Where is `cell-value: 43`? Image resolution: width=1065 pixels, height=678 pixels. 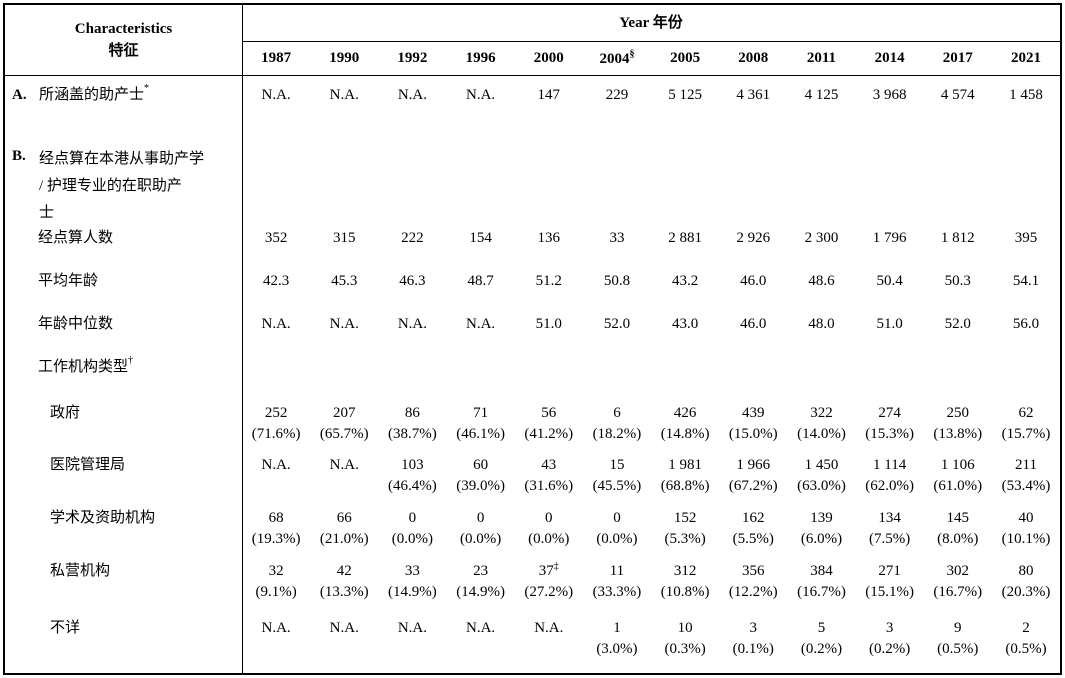
cell-value: 43 is located at coordinates (549, 465).